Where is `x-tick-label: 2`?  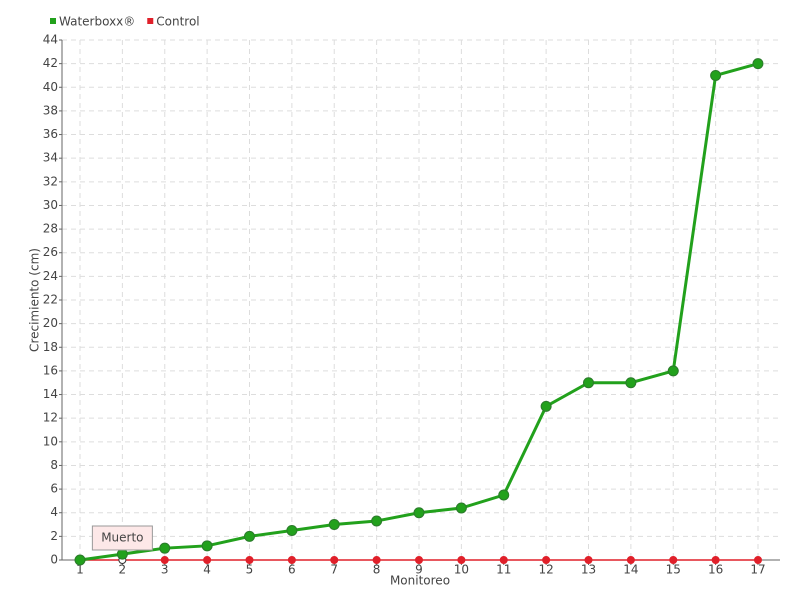
x-tick-label: 2 is located at coordinates (123, 570).